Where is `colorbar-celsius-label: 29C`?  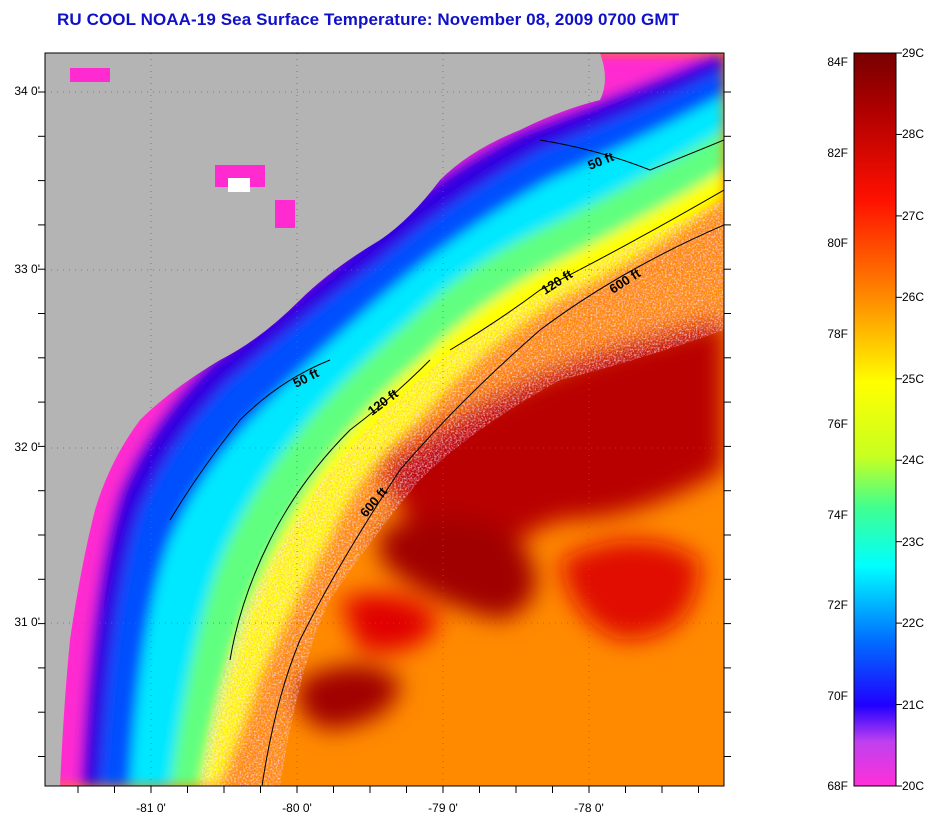 colorbar-celsius-label: 29C is located at coordinates (913, 53).